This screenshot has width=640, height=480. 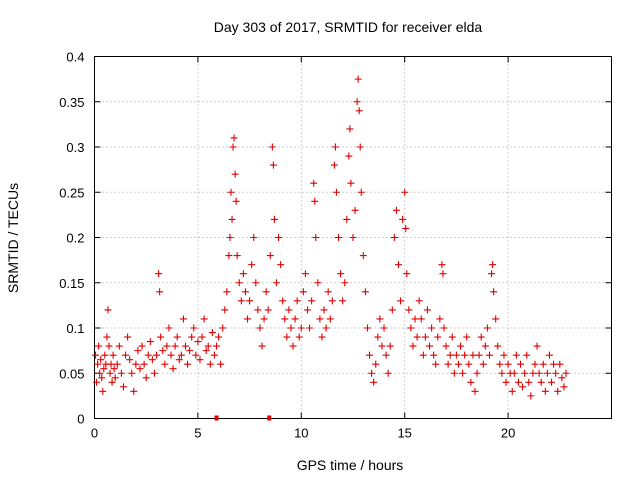 I want to click on flag-marker, so click(x=269, y=418).